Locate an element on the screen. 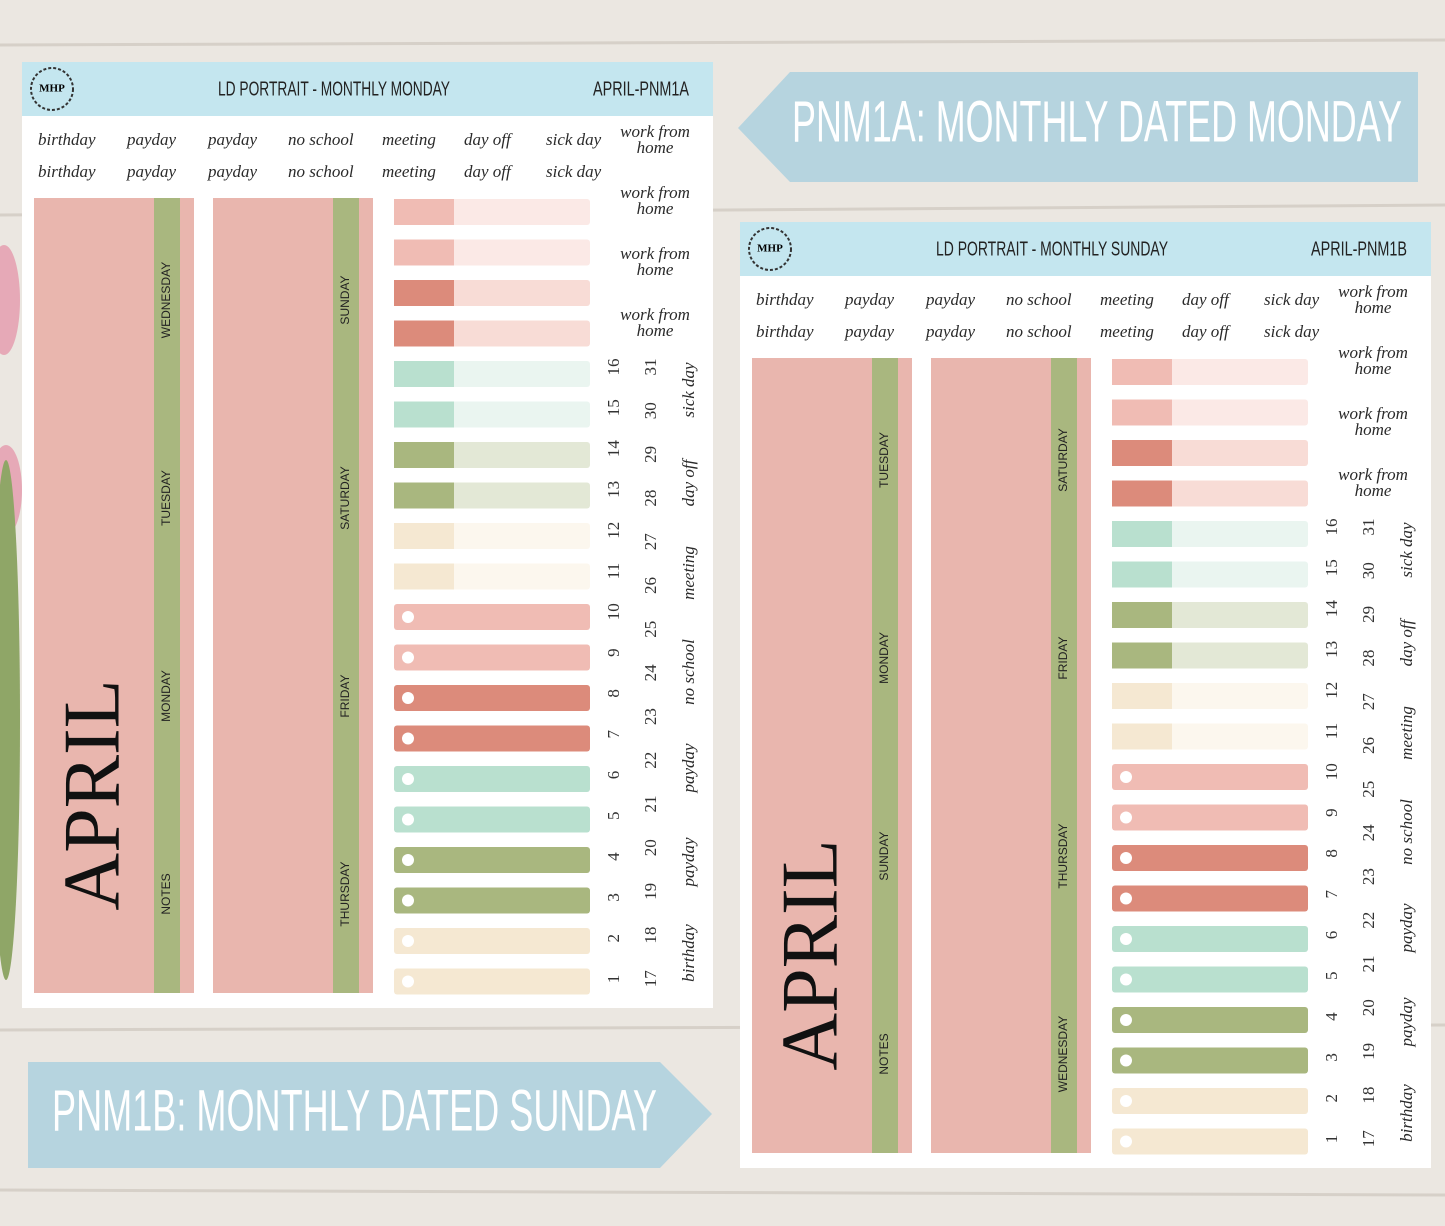  side-label: sick day is located at coordinates (688, 390).